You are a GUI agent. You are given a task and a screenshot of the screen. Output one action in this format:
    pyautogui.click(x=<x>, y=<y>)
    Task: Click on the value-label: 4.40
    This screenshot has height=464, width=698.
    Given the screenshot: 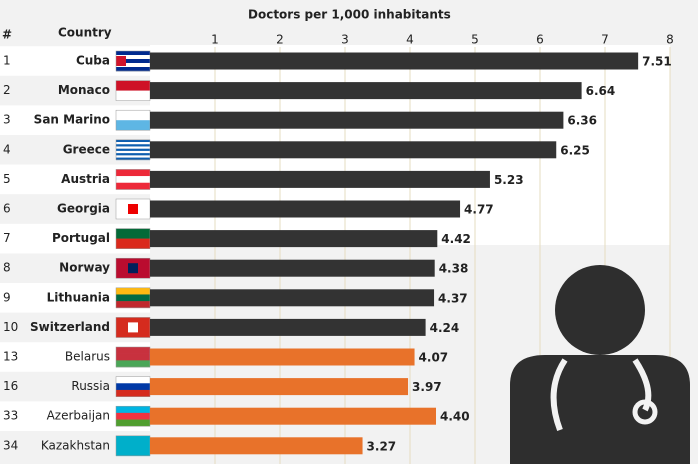 What is the action you would take?
    pyautogui.click(x=455, y=417)
    